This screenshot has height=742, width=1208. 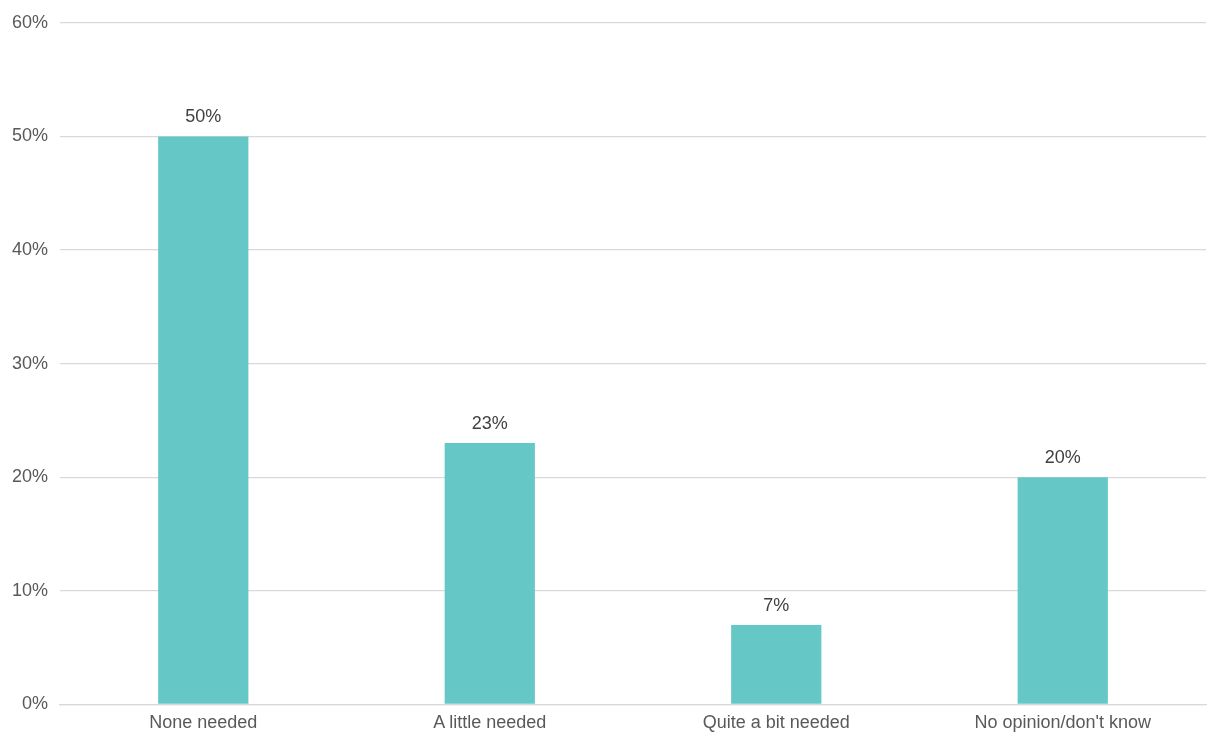 I want to click on y-tick-label: 0%, so click(x=35, y=703).